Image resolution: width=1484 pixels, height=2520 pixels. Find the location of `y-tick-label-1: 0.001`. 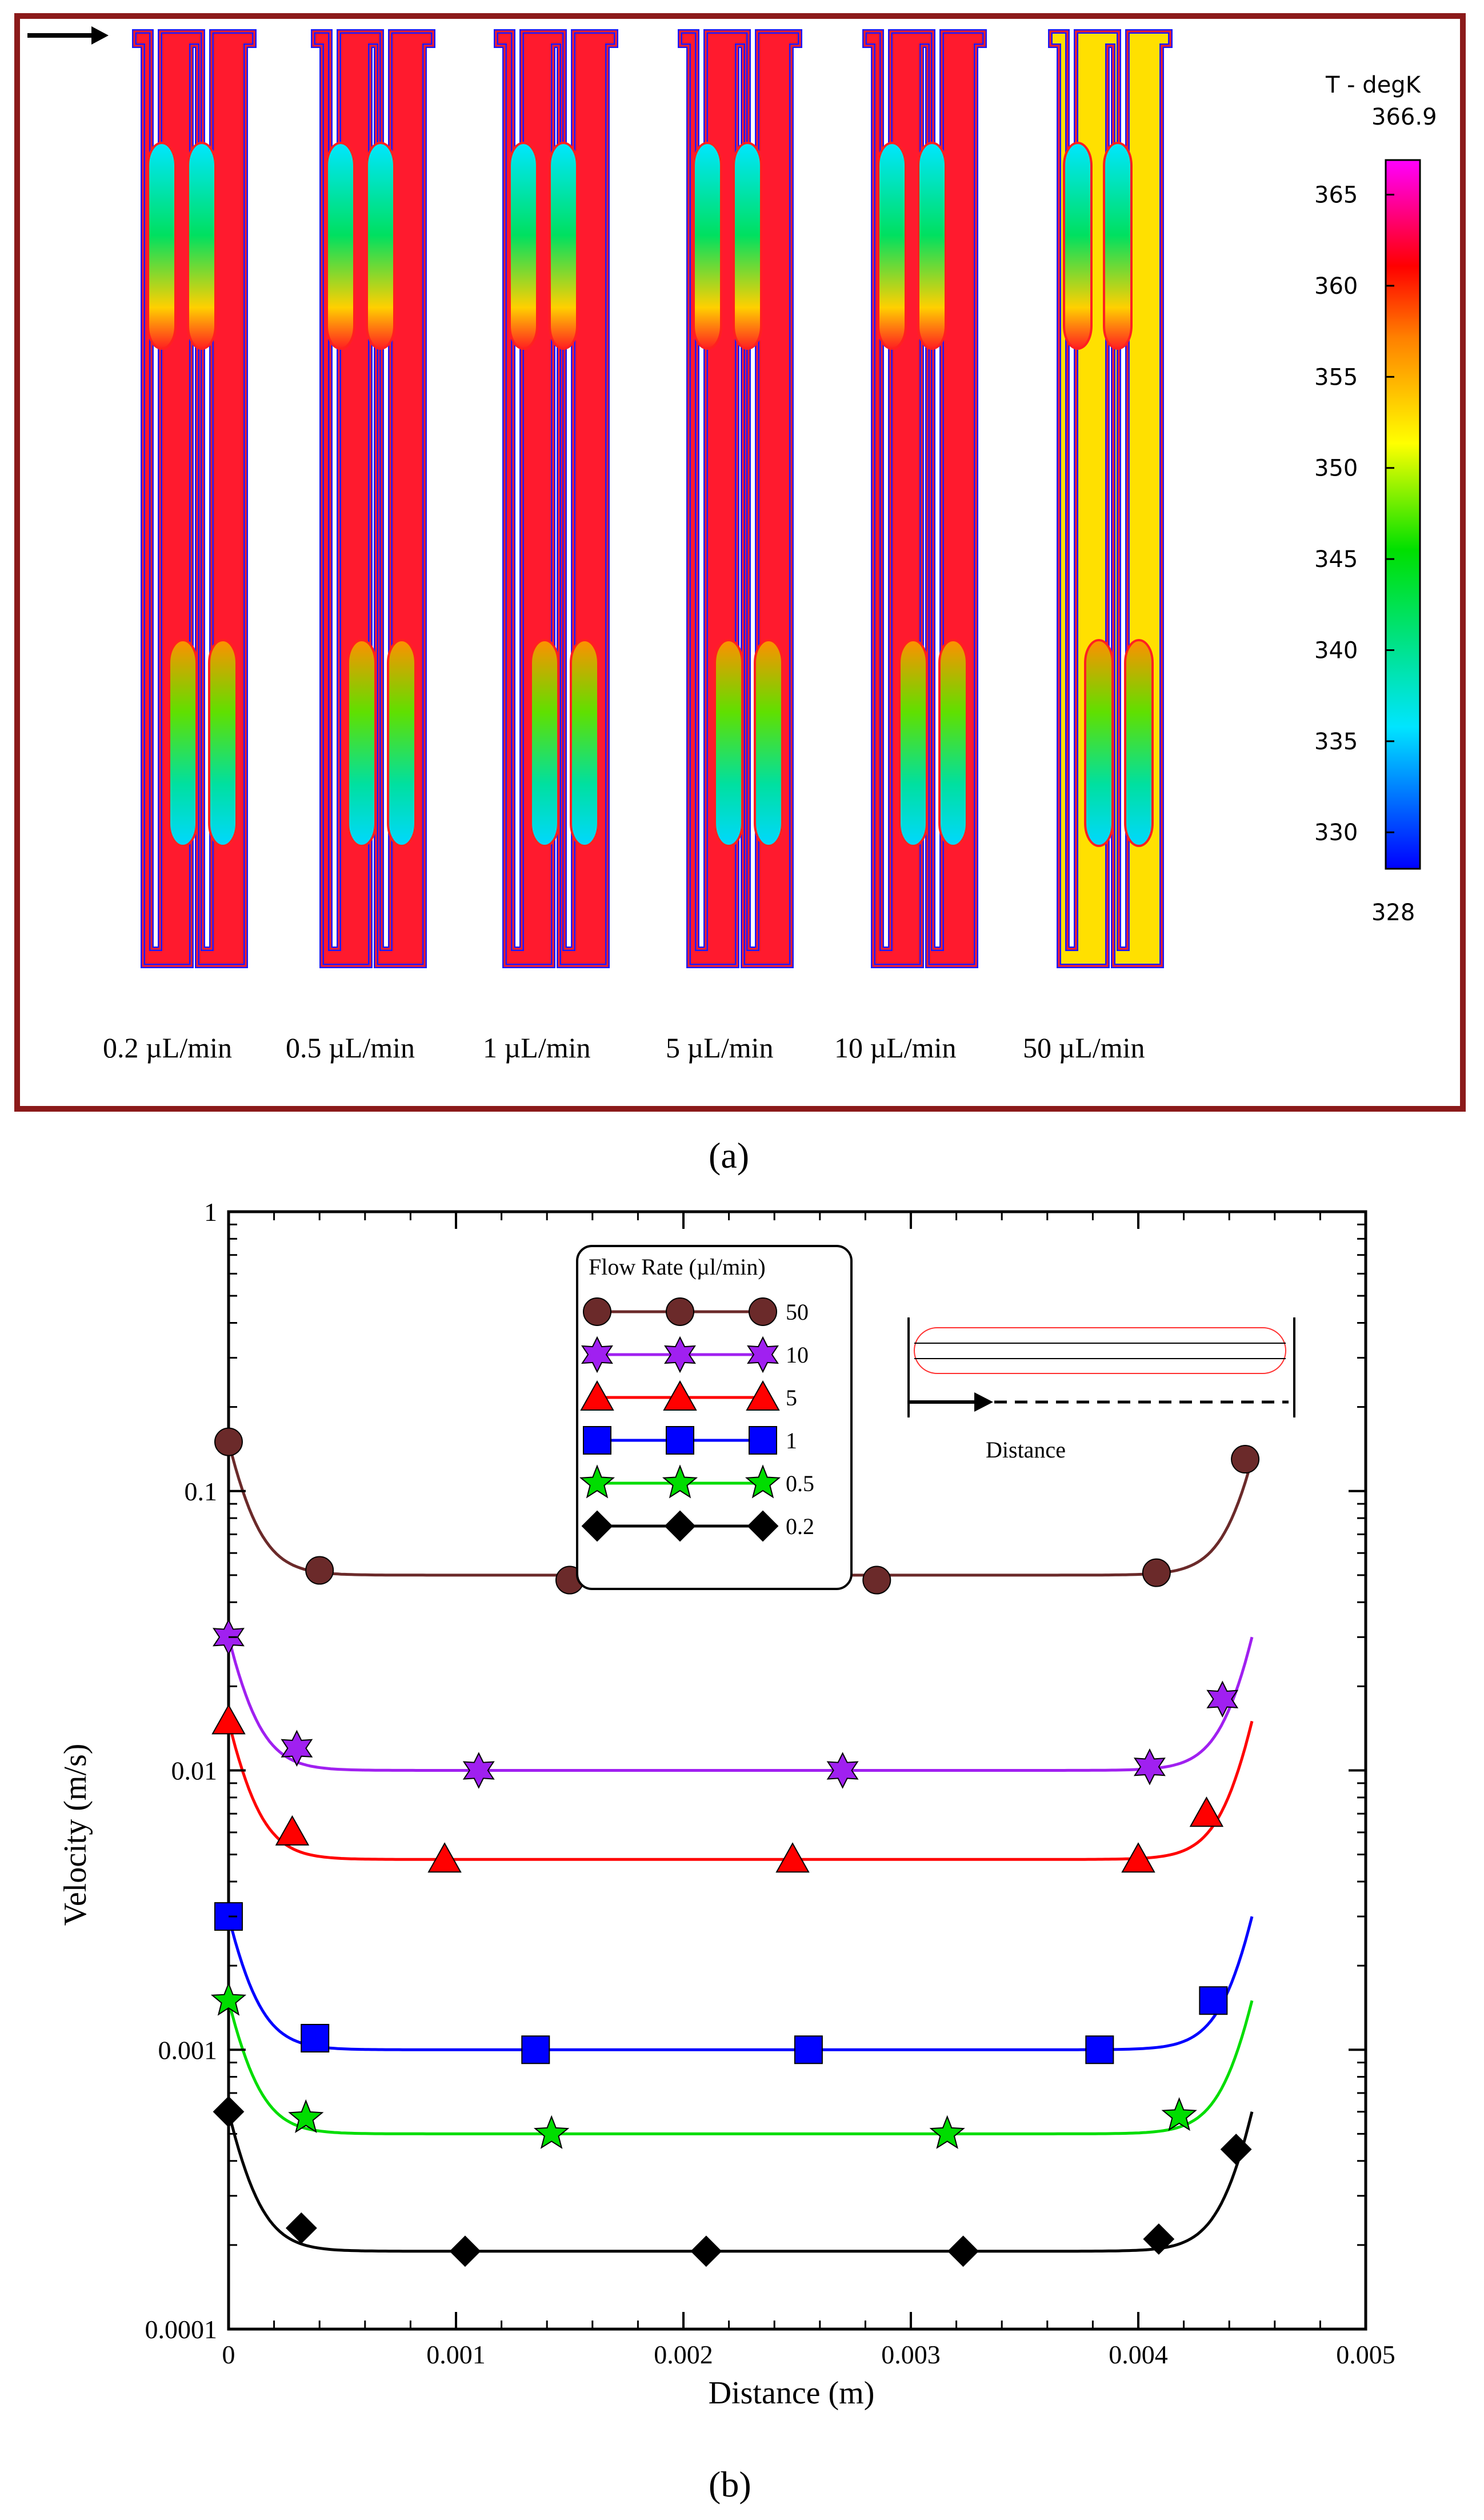

y-tick-label-1: 0.001 is located at coordinates (188, 2049).